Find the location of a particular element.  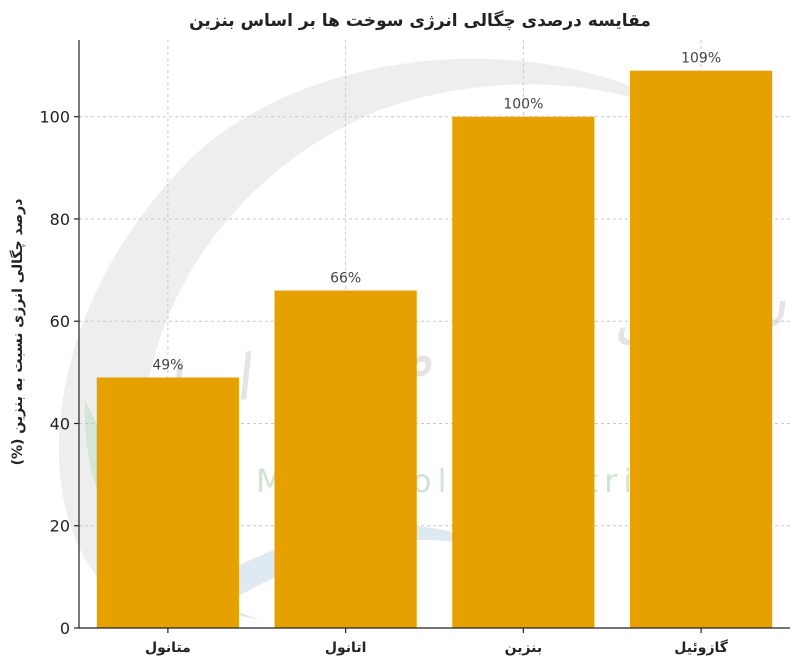

y-tick-labels: 0 20 40 60 80 100 is located at coordinates (59, 373).